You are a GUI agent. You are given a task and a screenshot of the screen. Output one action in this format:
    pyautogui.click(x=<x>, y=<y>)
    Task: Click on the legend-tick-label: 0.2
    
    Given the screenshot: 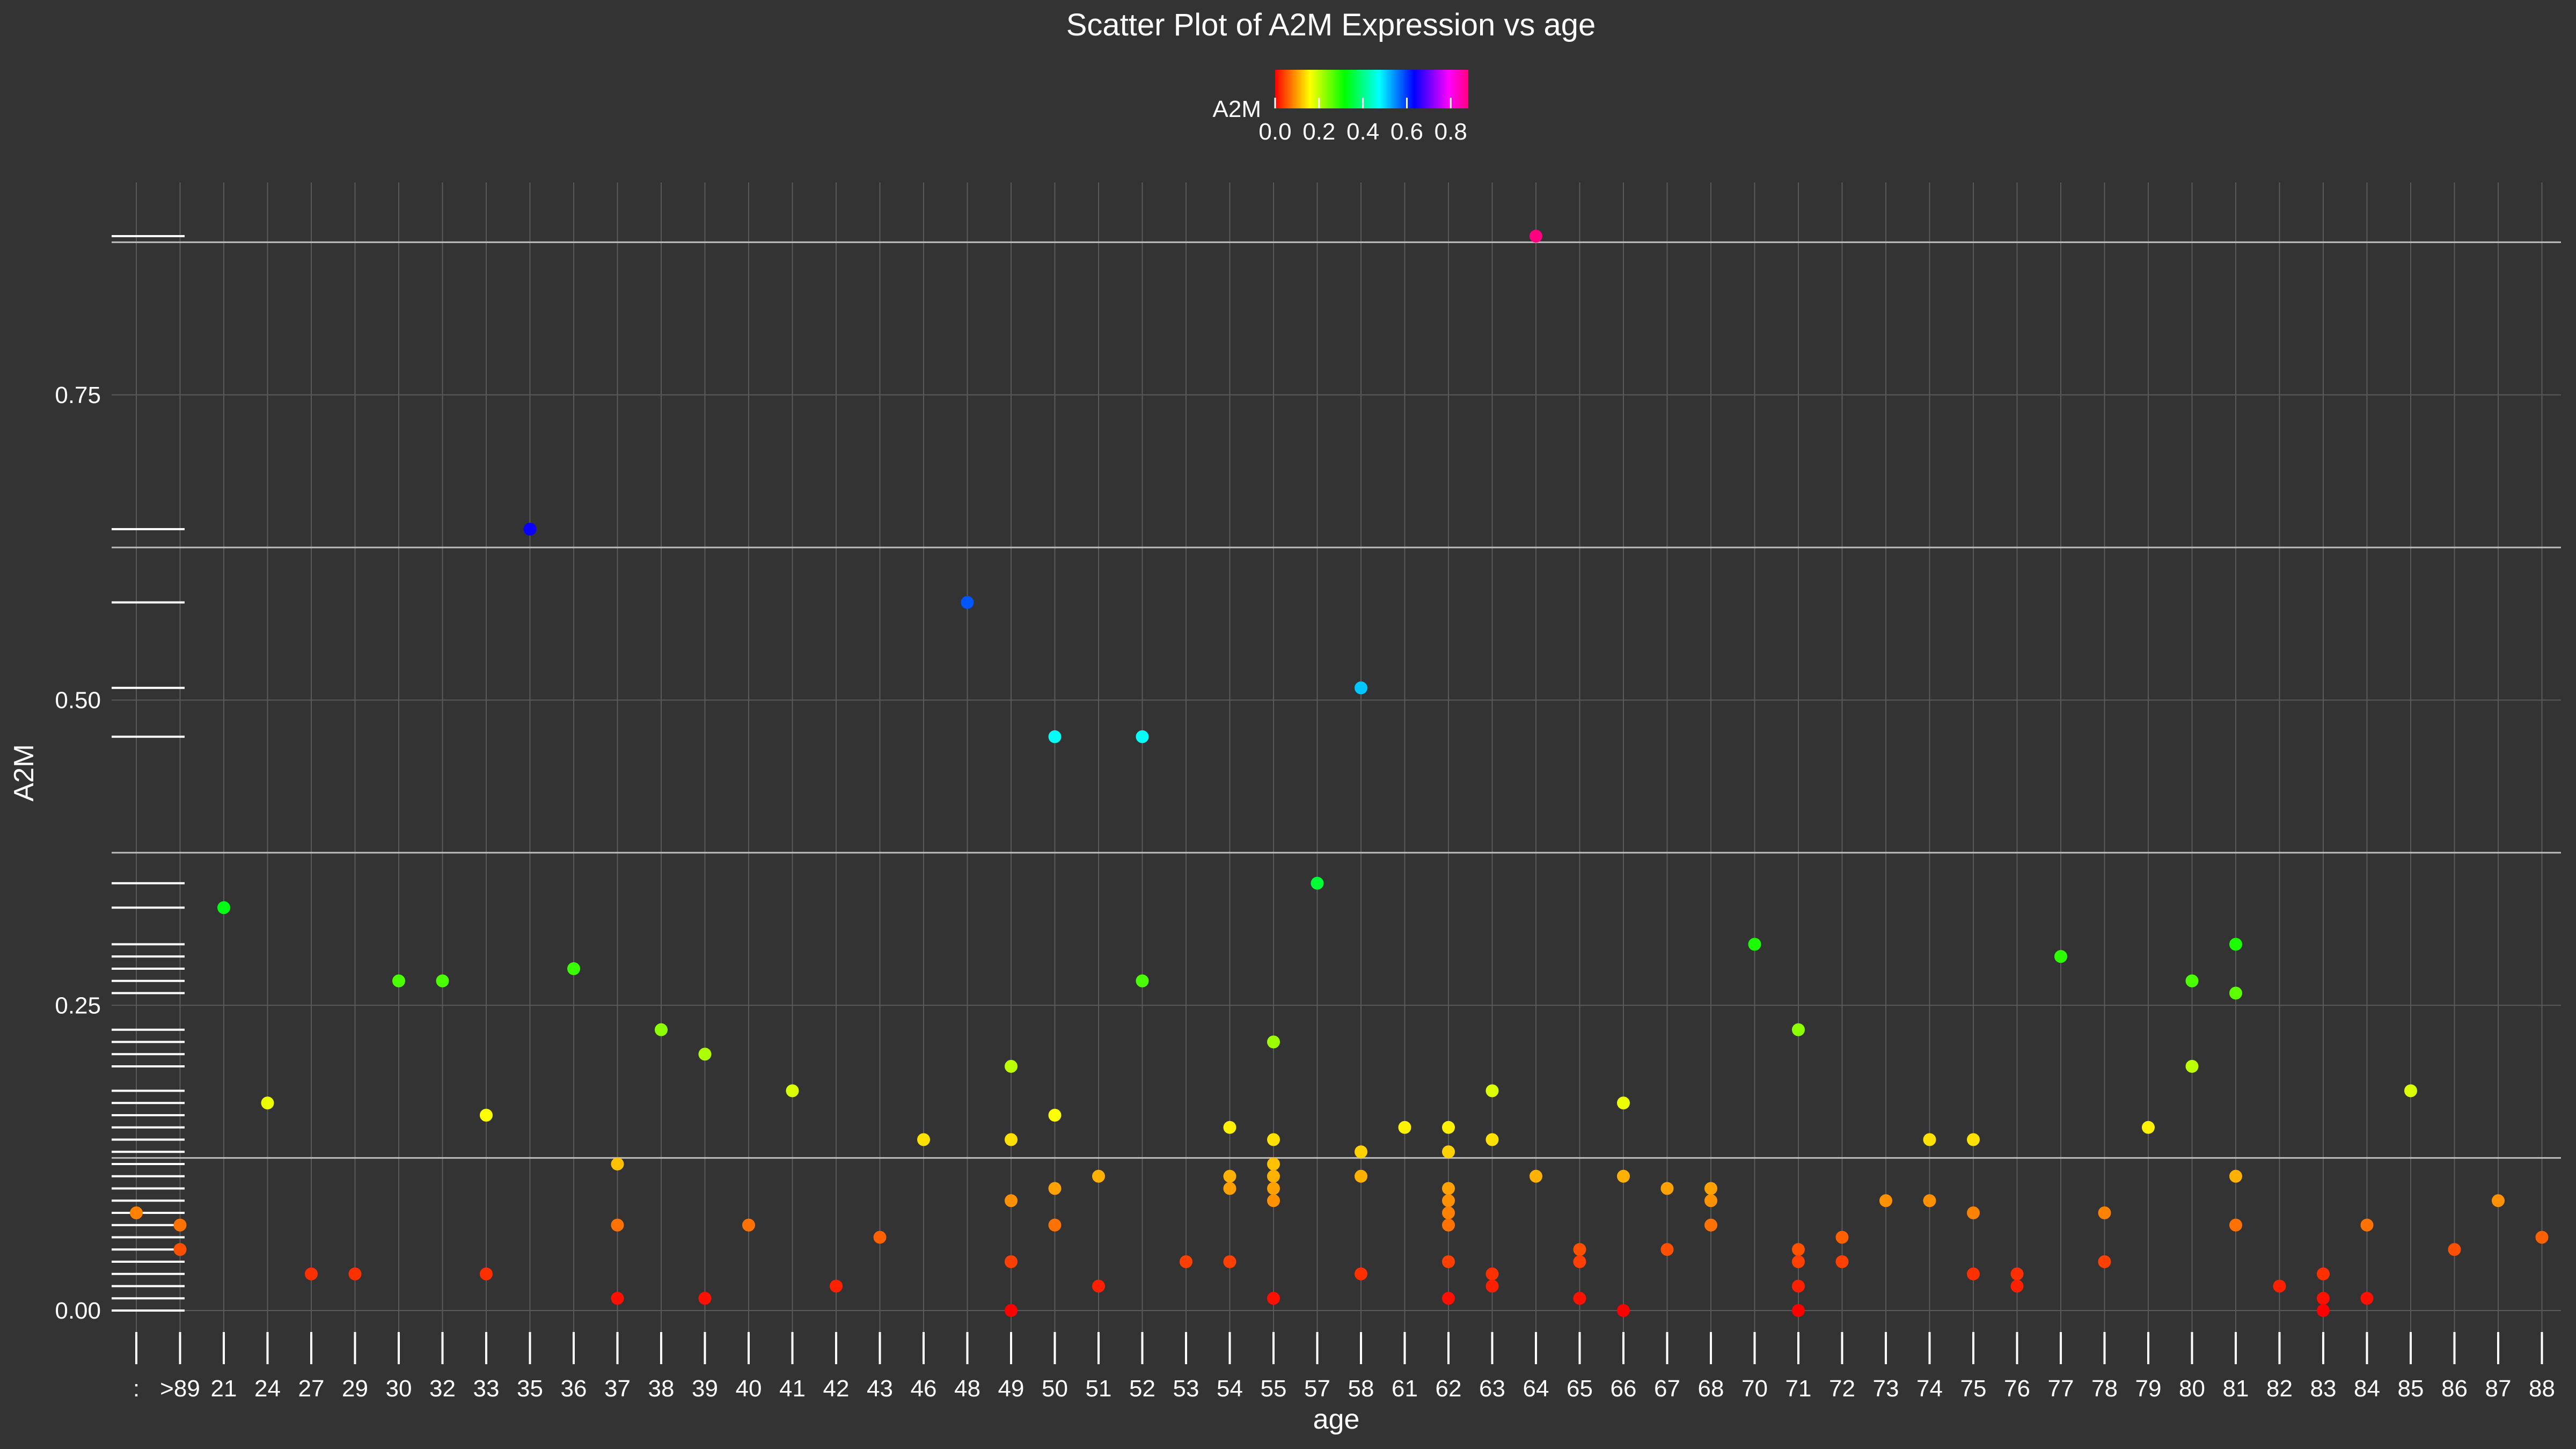 What is the action you would take?
    pyautogui.click(x=1318, y=132)
    